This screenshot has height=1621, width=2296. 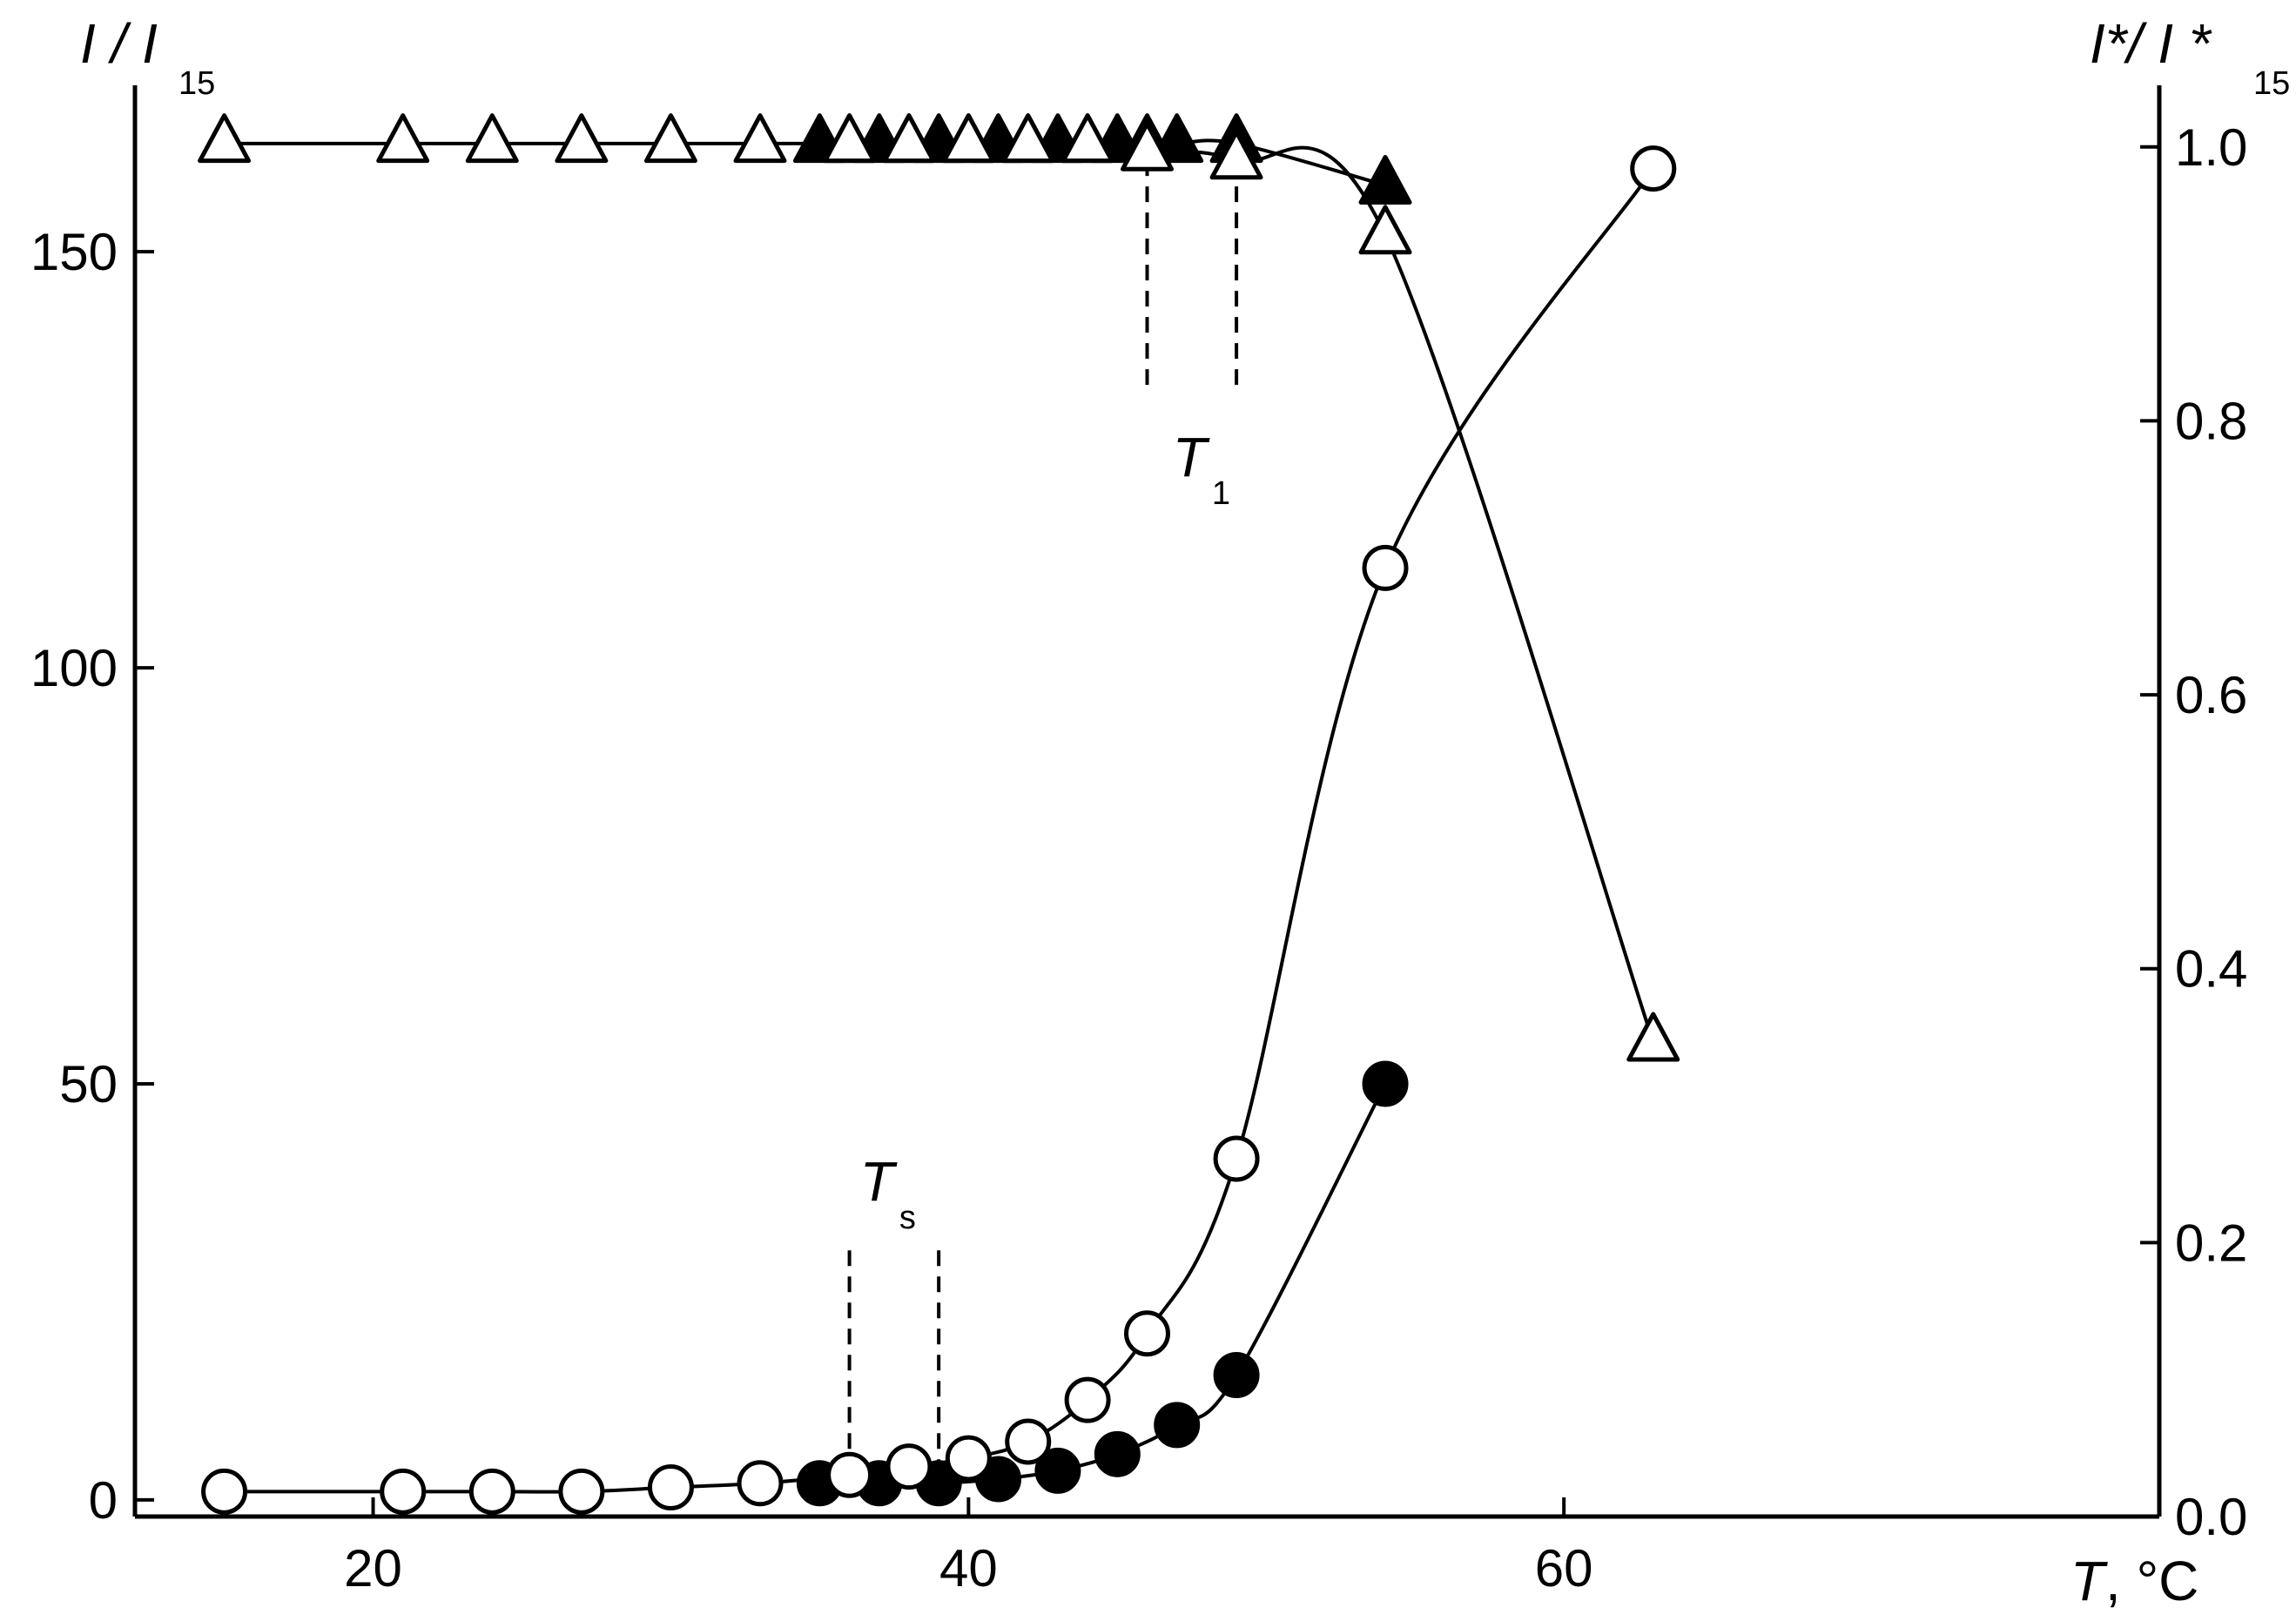 What do you see at coordinates (969, 1568) in the screenshot?
I see `x-tick-label: 40` at bounding box center [969, 1568].